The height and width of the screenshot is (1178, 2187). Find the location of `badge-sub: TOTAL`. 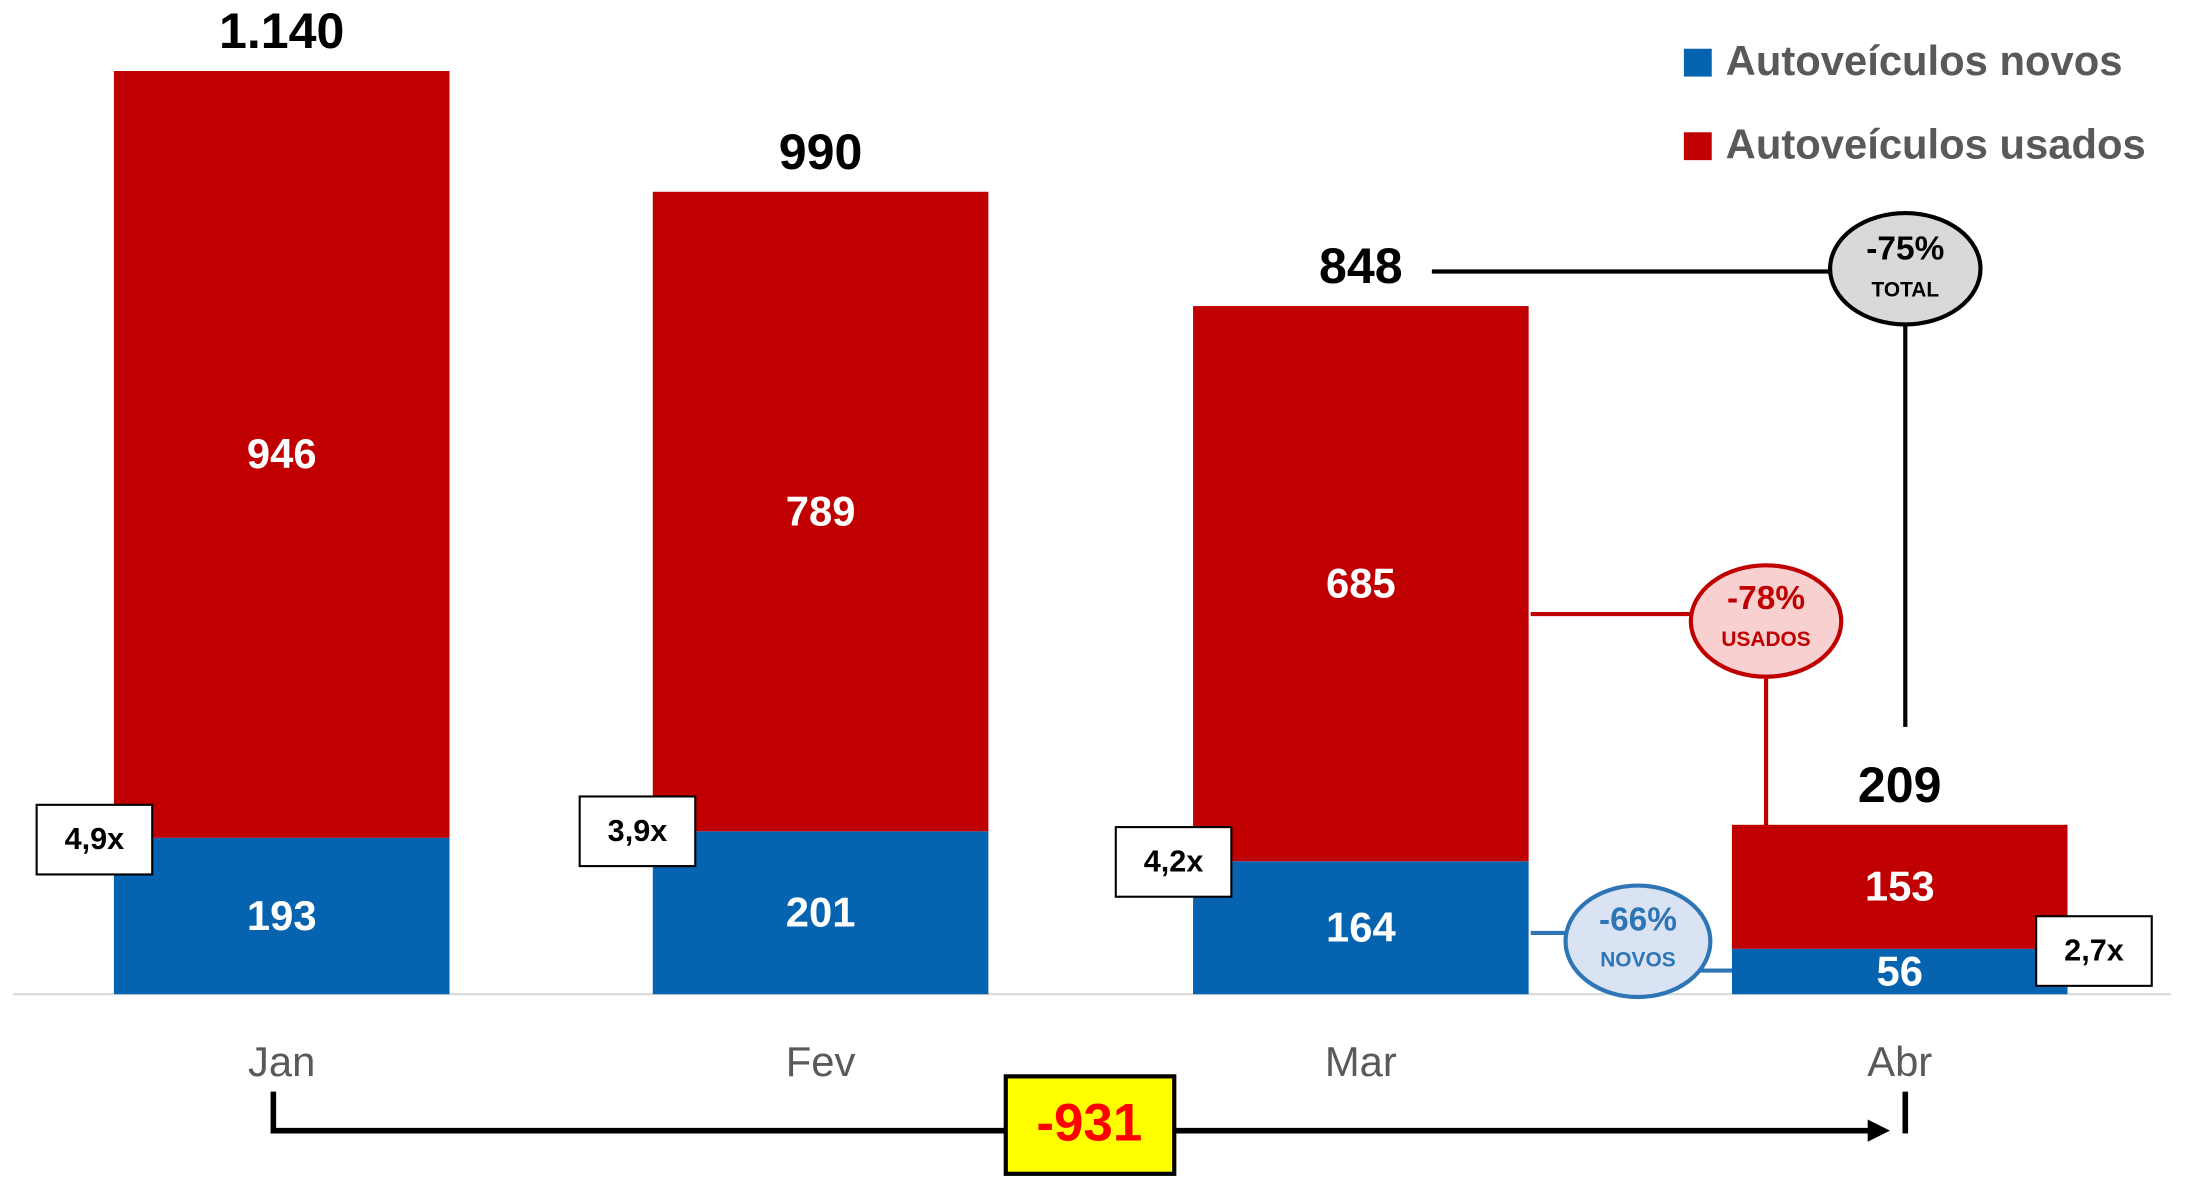

badge-sub: TOTAL is located at coordinates (1905, 290).